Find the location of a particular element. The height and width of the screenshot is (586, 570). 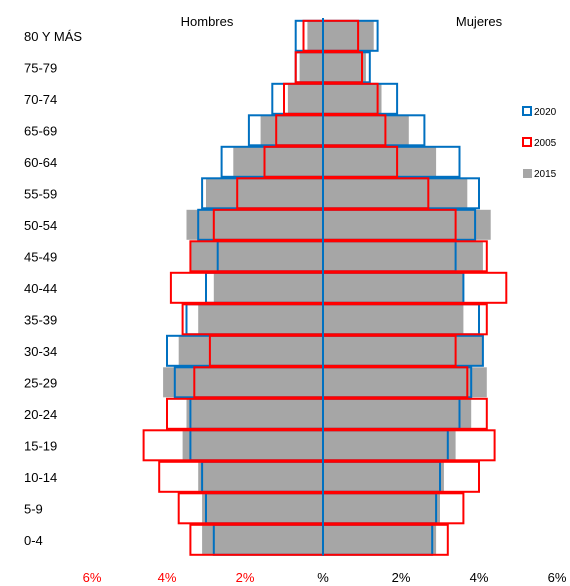

age-label: 45-49 is located at coordinates (40, 256).